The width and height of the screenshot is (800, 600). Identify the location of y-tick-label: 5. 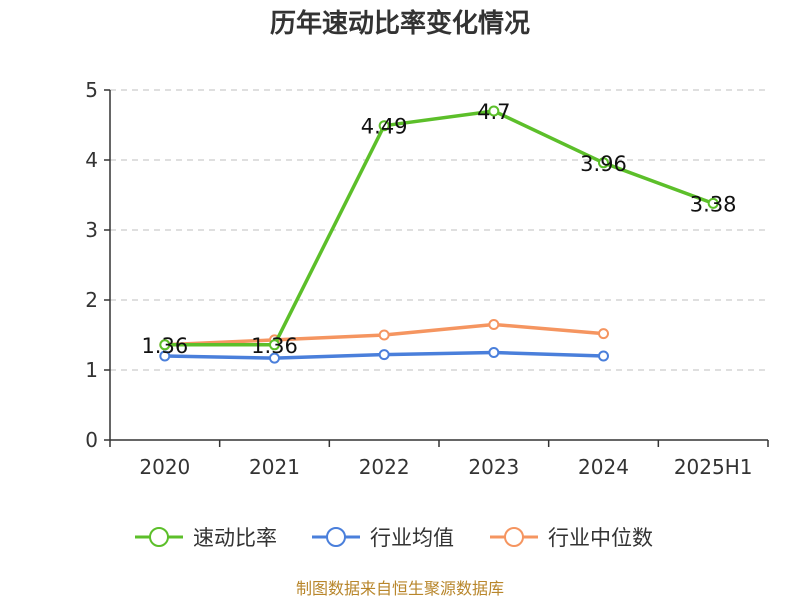
(91, 90).